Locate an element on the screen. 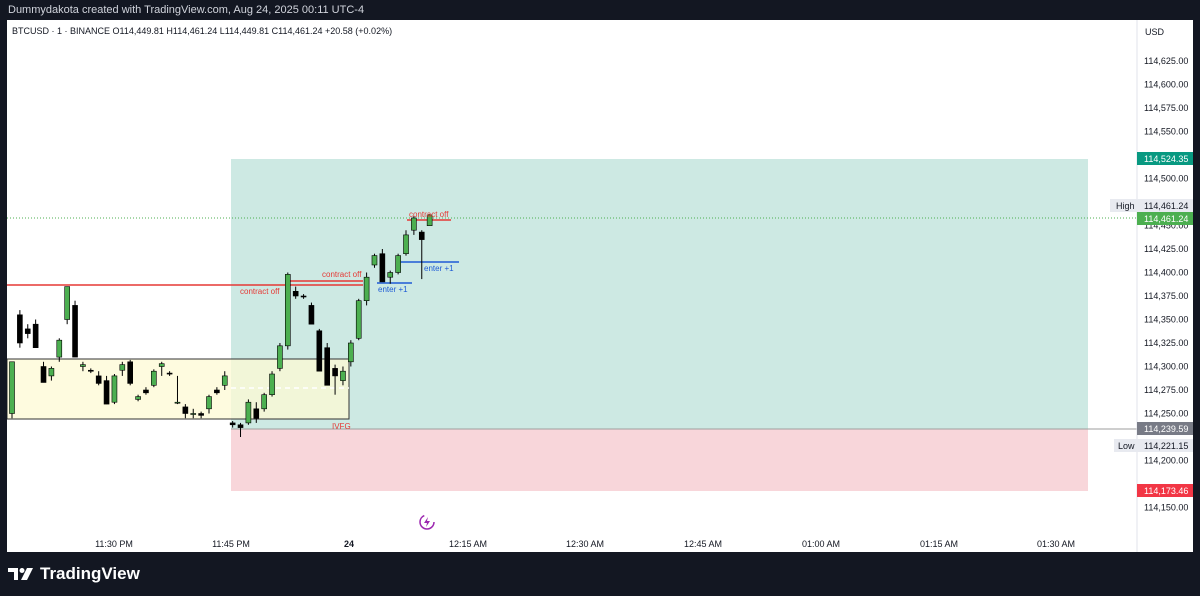  tradingview-logo-icon is located at coordinates (20, 574).